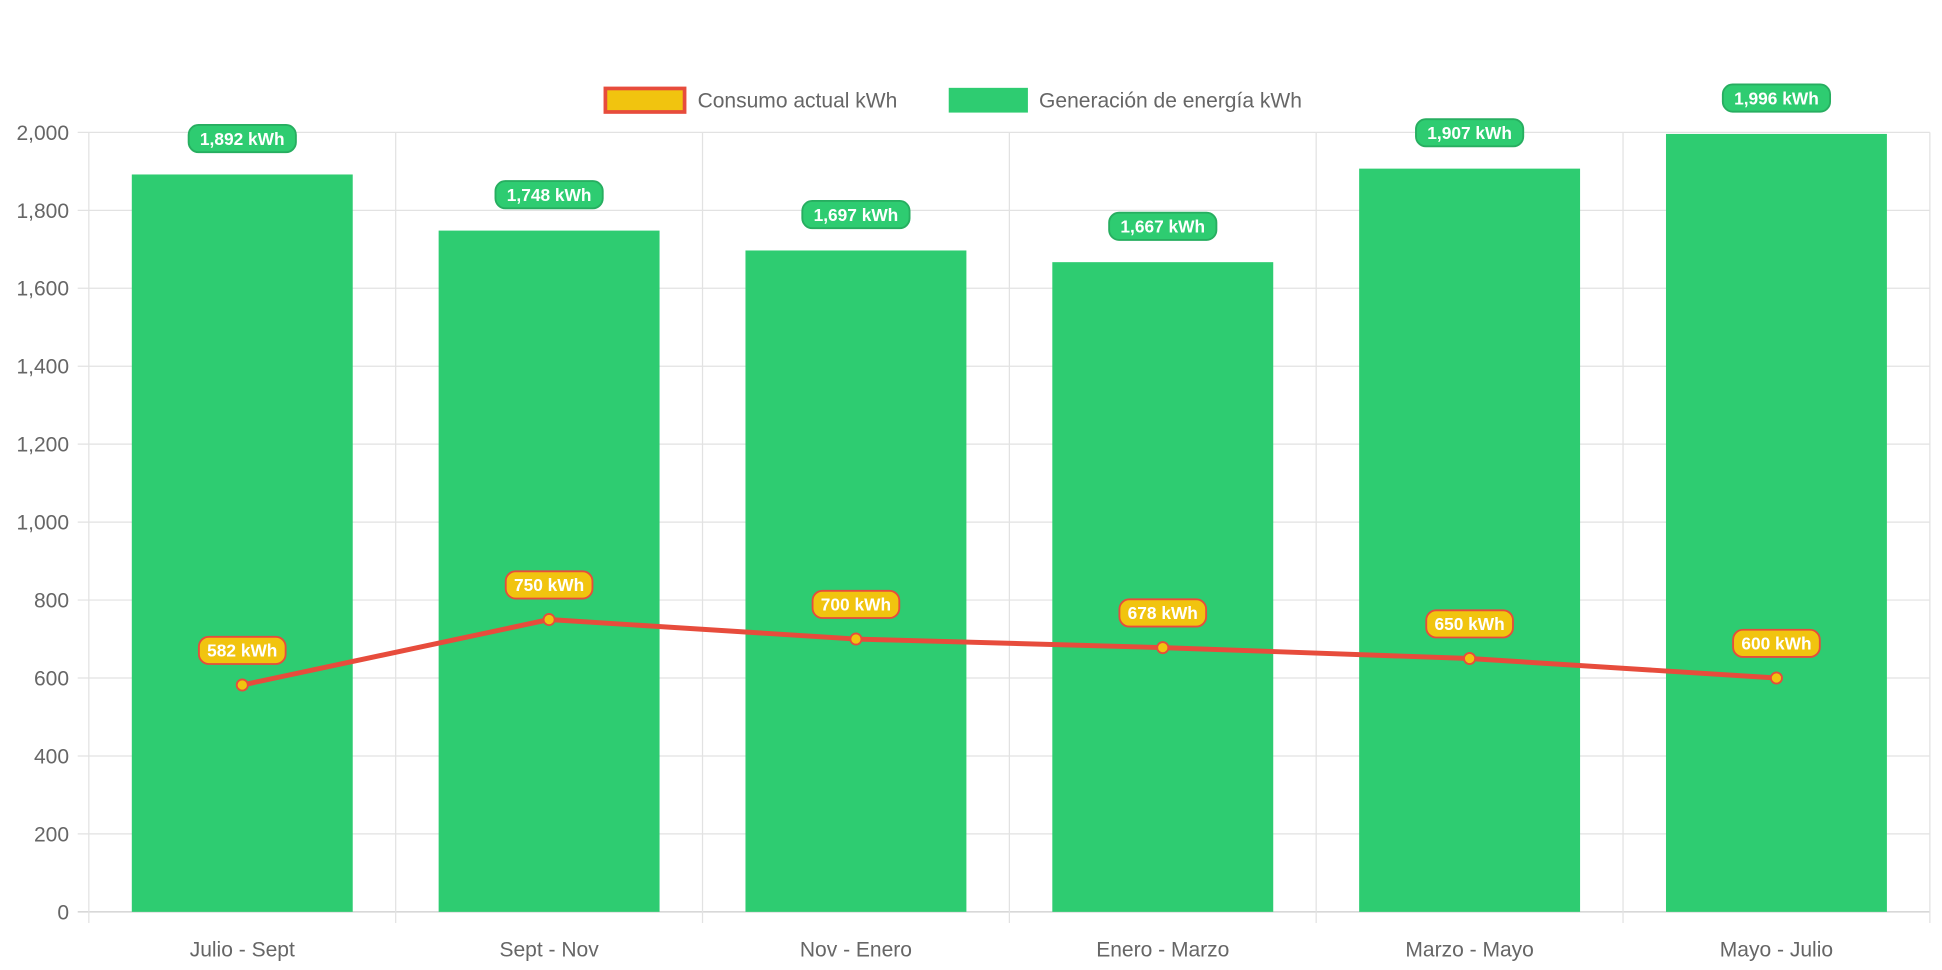 Image resolution: width=1942 pixels, height=970 pixels. I want to click on y-tick-label: 1,200, so click(42, 445).